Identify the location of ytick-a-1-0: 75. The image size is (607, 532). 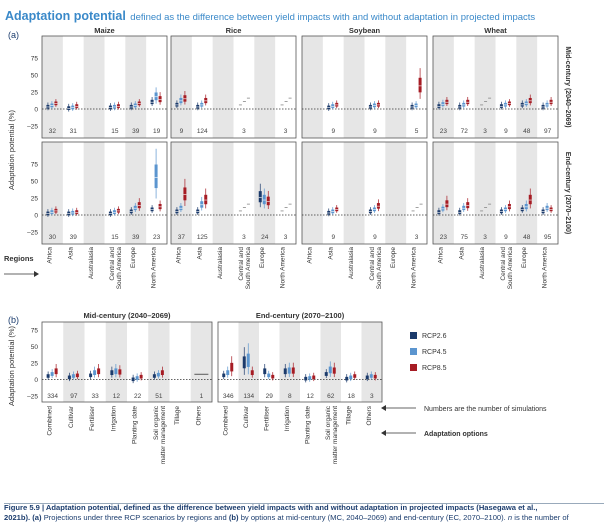
(35, 165).